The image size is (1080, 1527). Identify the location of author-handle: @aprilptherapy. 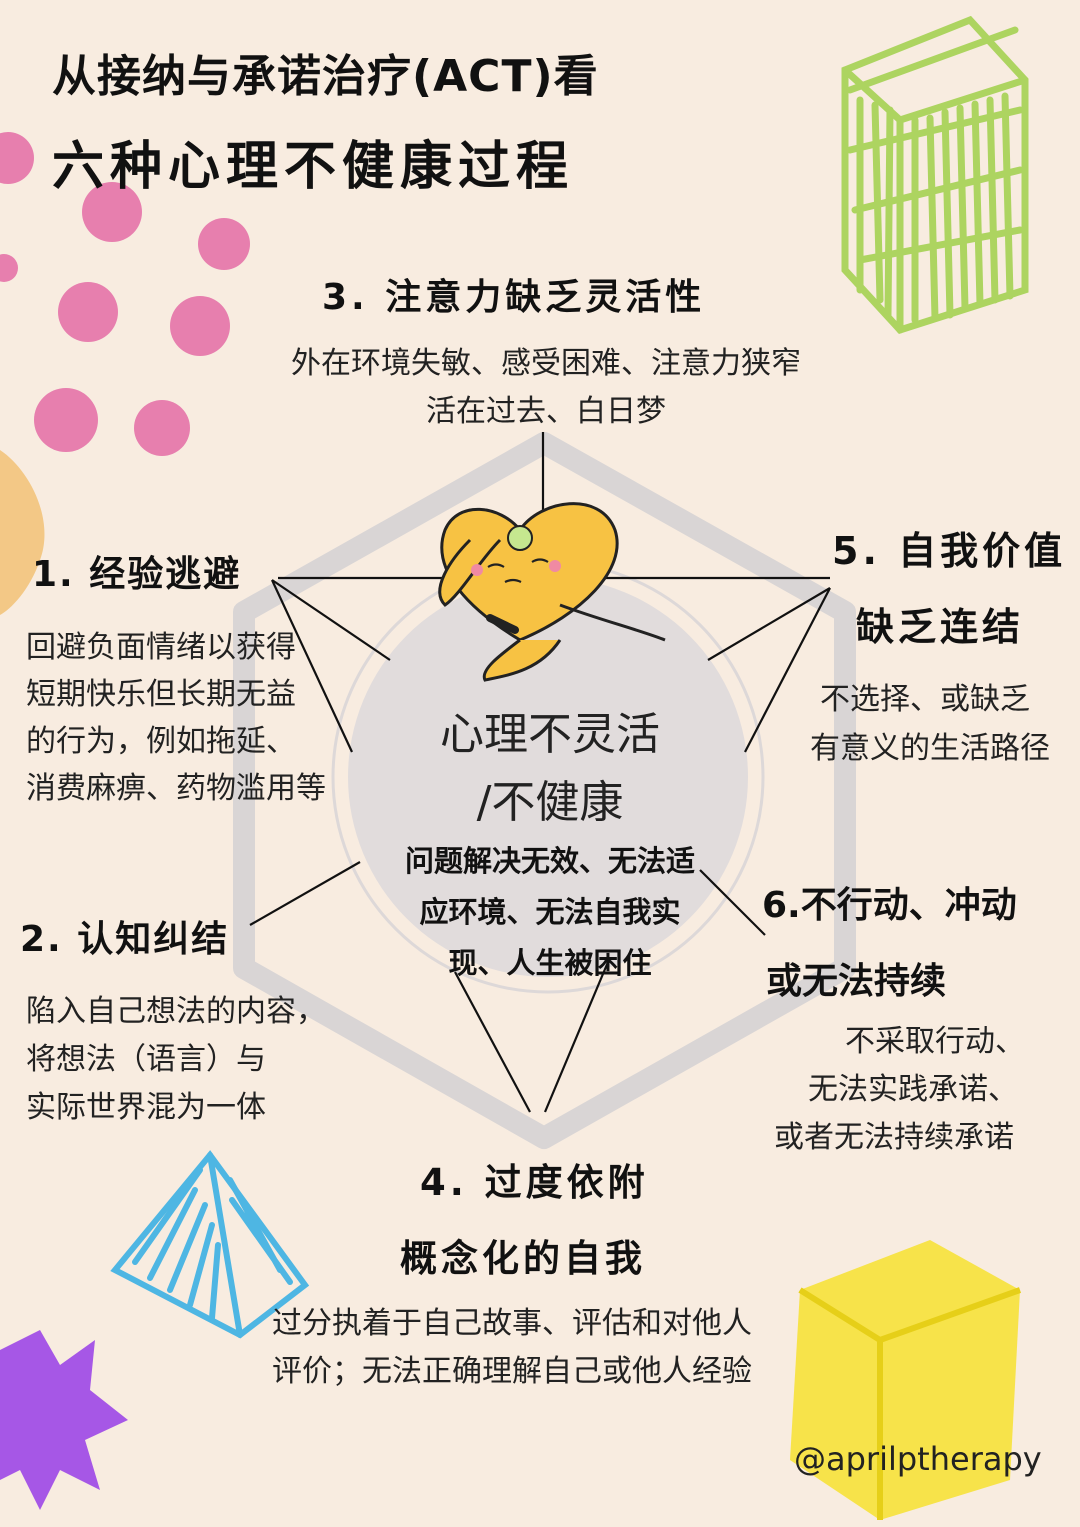
(918, 1459).